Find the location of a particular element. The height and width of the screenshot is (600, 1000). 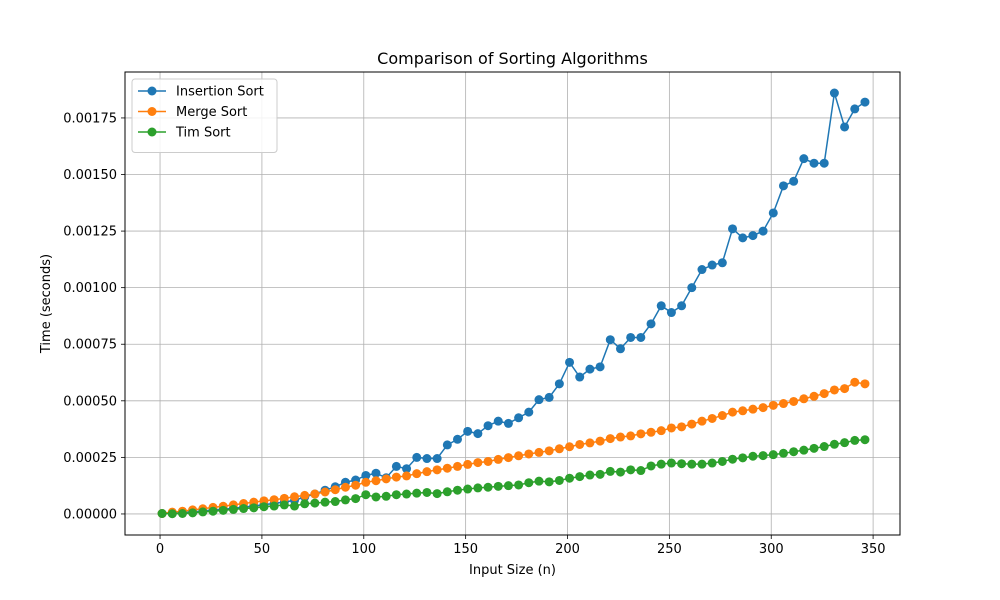

legend-item-tim-sort: Tim Sort is located at coordinates (184, 133).